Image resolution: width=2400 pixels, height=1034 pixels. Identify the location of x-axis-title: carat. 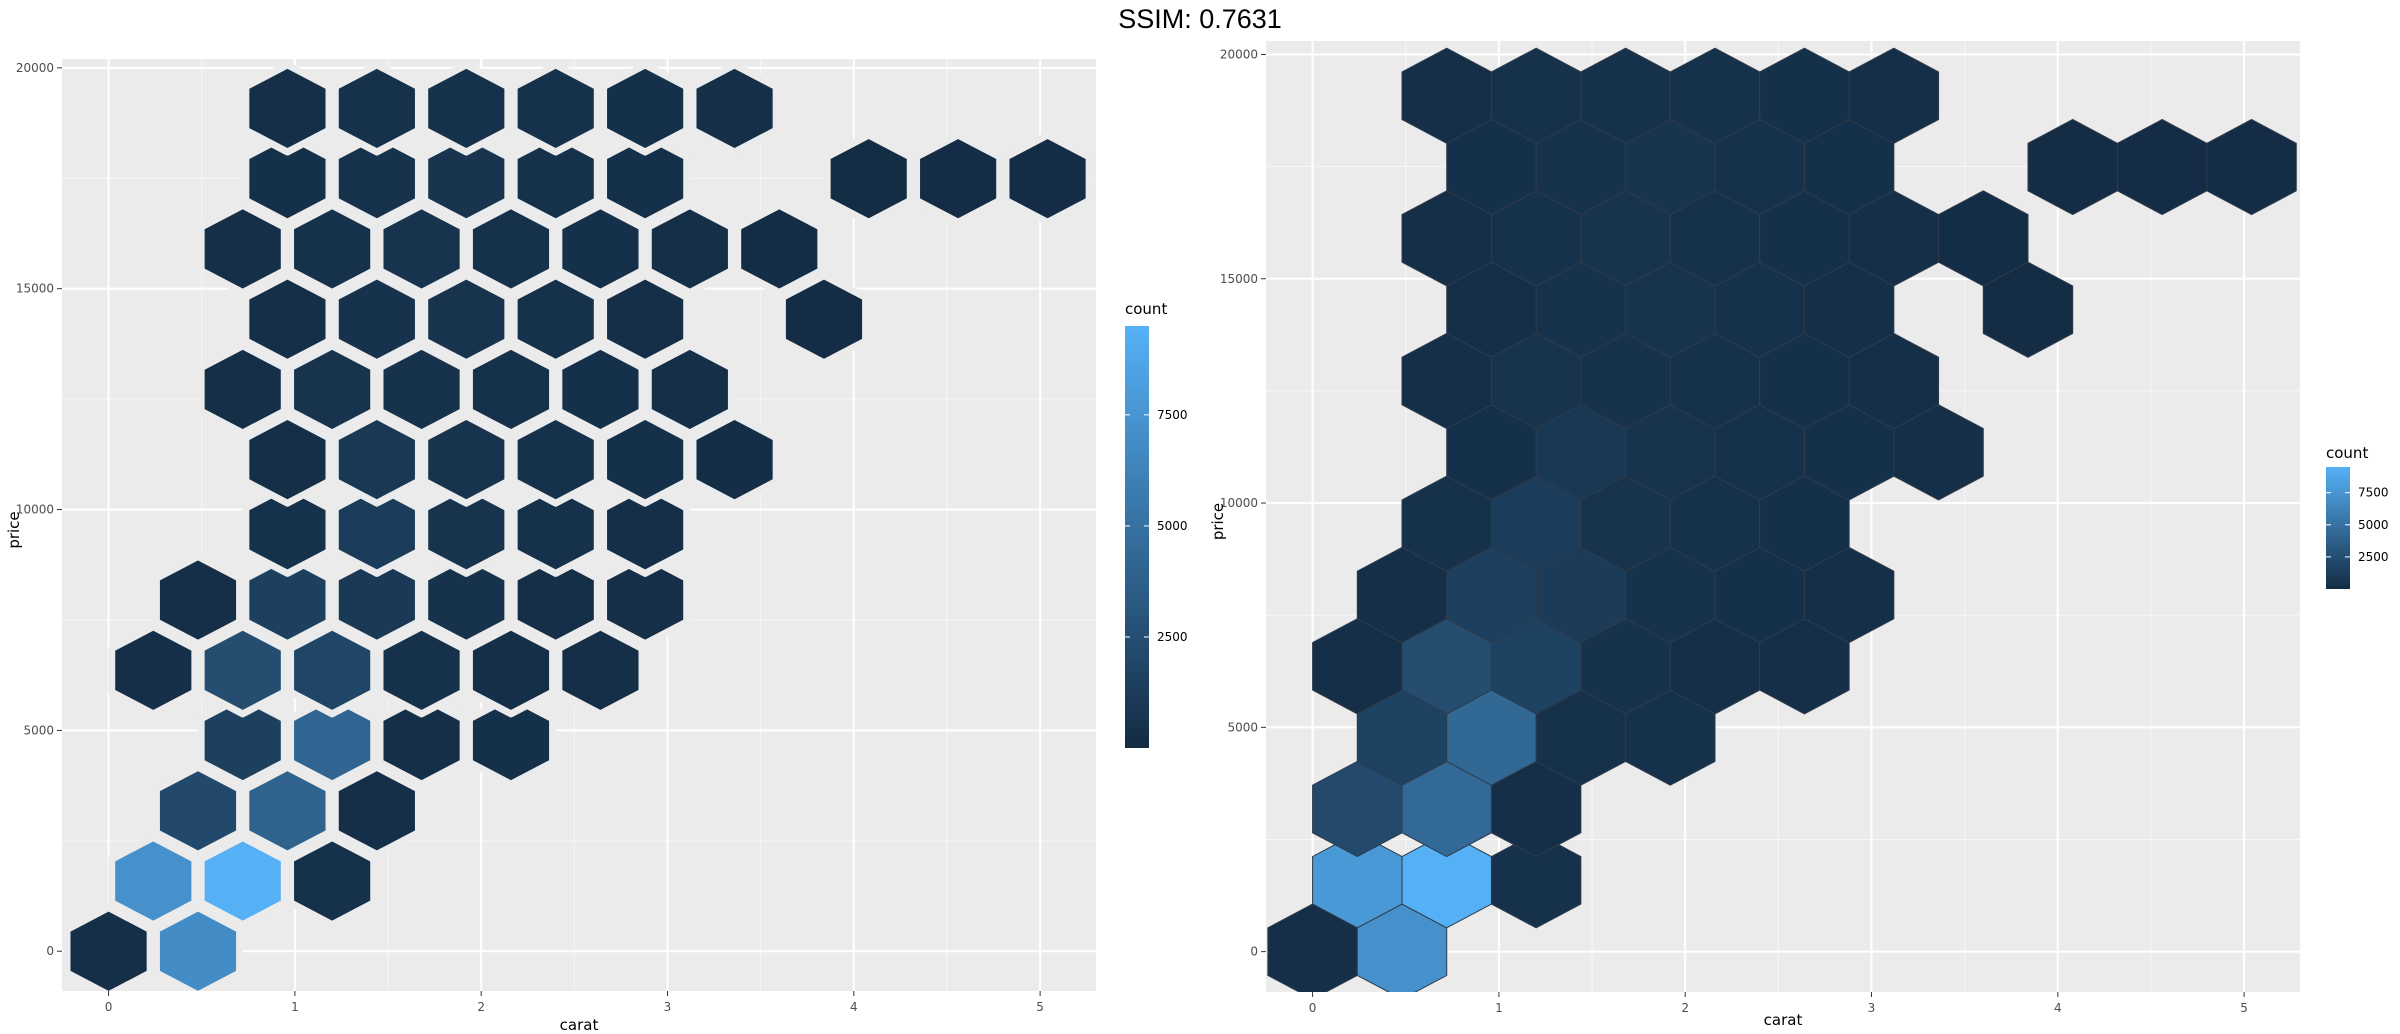
(1783, 1020).